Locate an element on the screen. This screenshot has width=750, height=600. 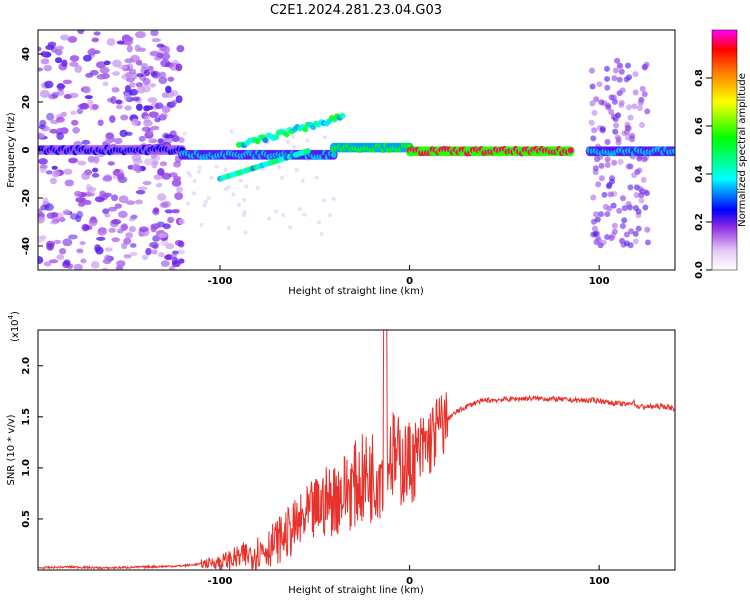
top-x-tick-label: 0 is located at coordinates (409, 281).